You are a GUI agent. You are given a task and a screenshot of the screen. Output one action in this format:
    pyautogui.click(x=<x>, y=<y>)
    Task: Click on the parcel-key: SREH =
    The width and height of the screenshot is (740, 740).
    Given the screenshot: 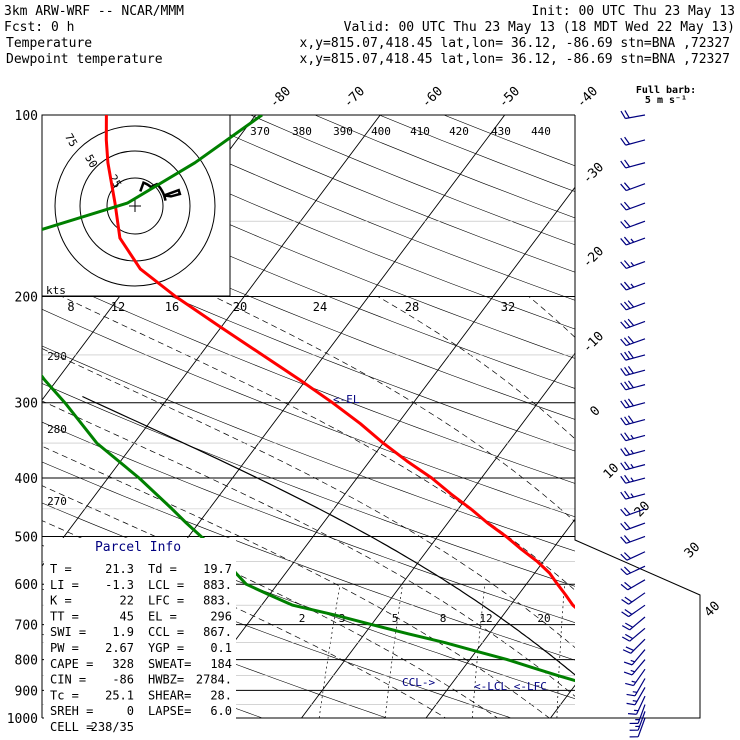 What is the action you would take?
    pyautogui.click(x=71, y=711)
    